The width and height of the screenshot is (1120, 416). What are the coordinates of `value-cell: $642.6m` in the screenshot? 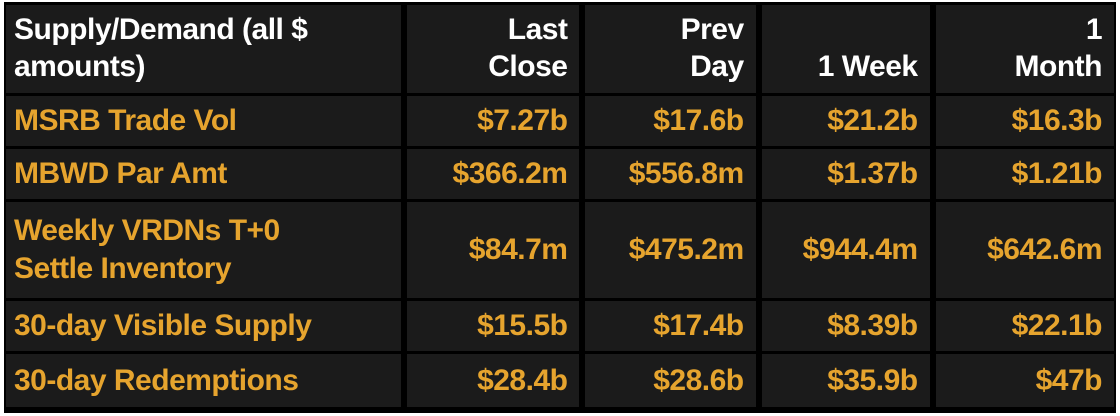 It's located at (1024, 251).